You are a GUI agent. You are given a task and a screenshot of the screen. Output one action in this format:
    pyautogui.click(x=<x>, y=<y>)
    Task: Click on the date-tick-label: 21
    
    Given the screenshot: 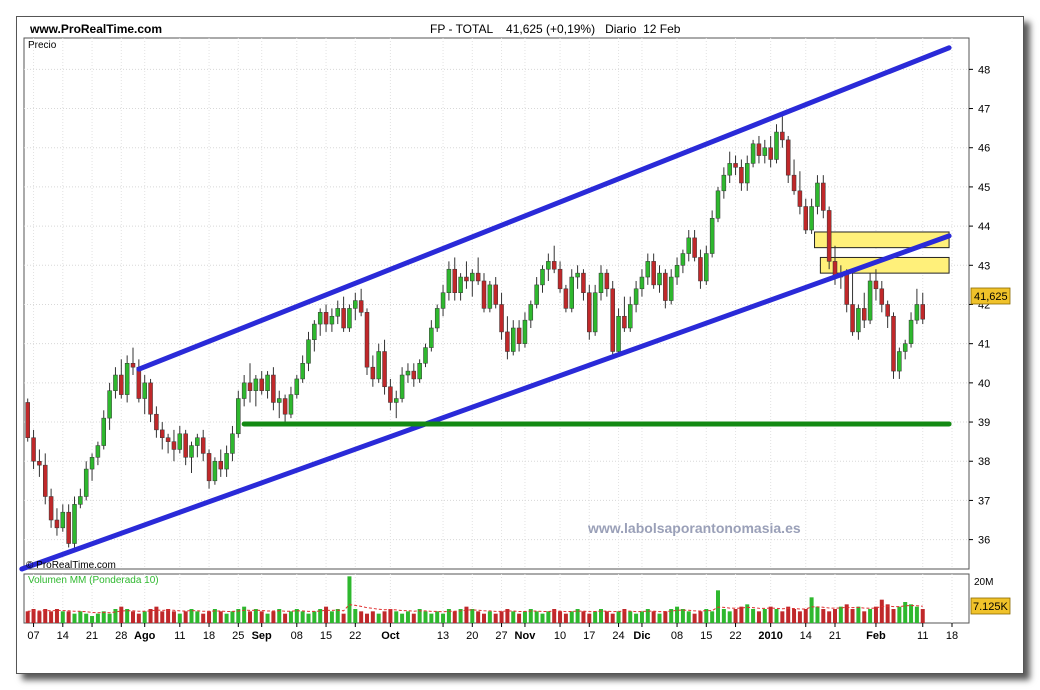 What is the action you would take?
    pyautogui.click(x=92, y=636)
    